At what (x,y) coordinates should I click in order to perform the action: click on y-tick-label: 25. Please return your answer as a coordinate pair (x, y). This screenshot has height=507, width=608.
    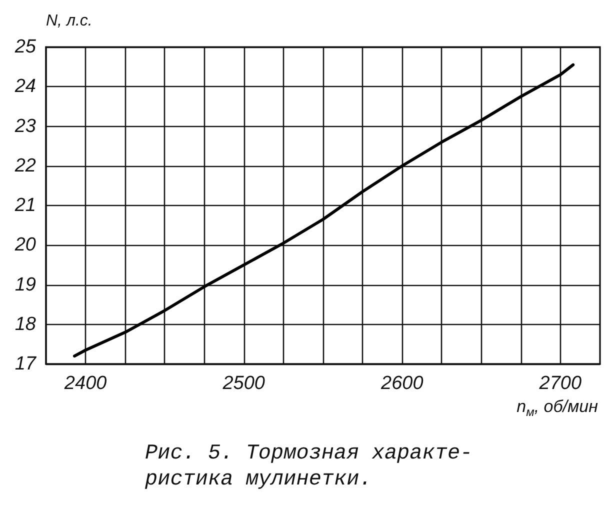
    Looking at the image, I should click on (25, 47).